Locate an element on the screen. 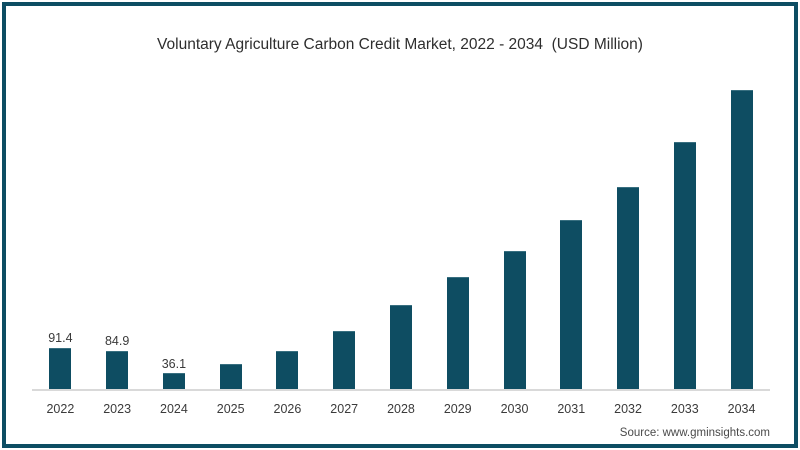 Image resolution: width=800 pixels, height=450 pixels. bar-2022 is located at coordinates (60, 368).